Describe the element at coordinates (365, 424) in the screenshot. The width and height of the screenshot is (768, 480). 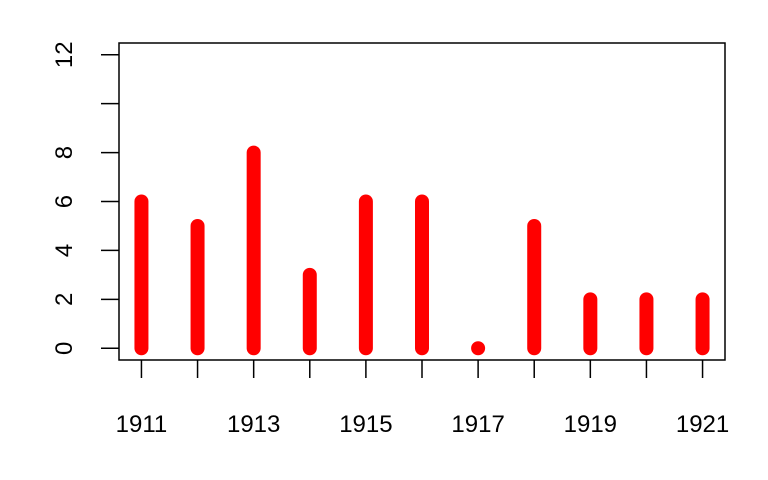
I see `x-tick-label-1915: 1915` at that location.